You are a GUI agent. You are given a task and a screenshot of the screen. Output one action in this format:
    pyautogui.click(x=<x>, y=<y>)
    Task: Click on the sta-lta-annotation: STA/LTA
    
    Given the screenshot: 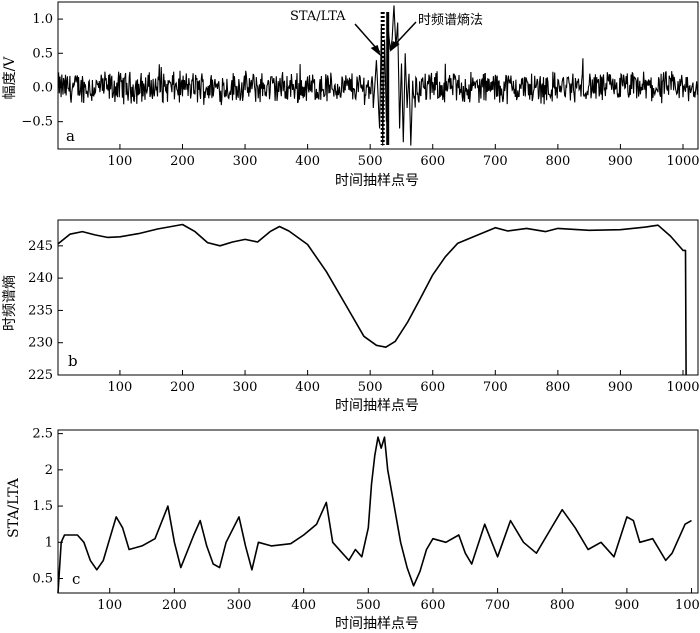 What is the action you would take?
    pyautogui.click(x=318, y=16)
    